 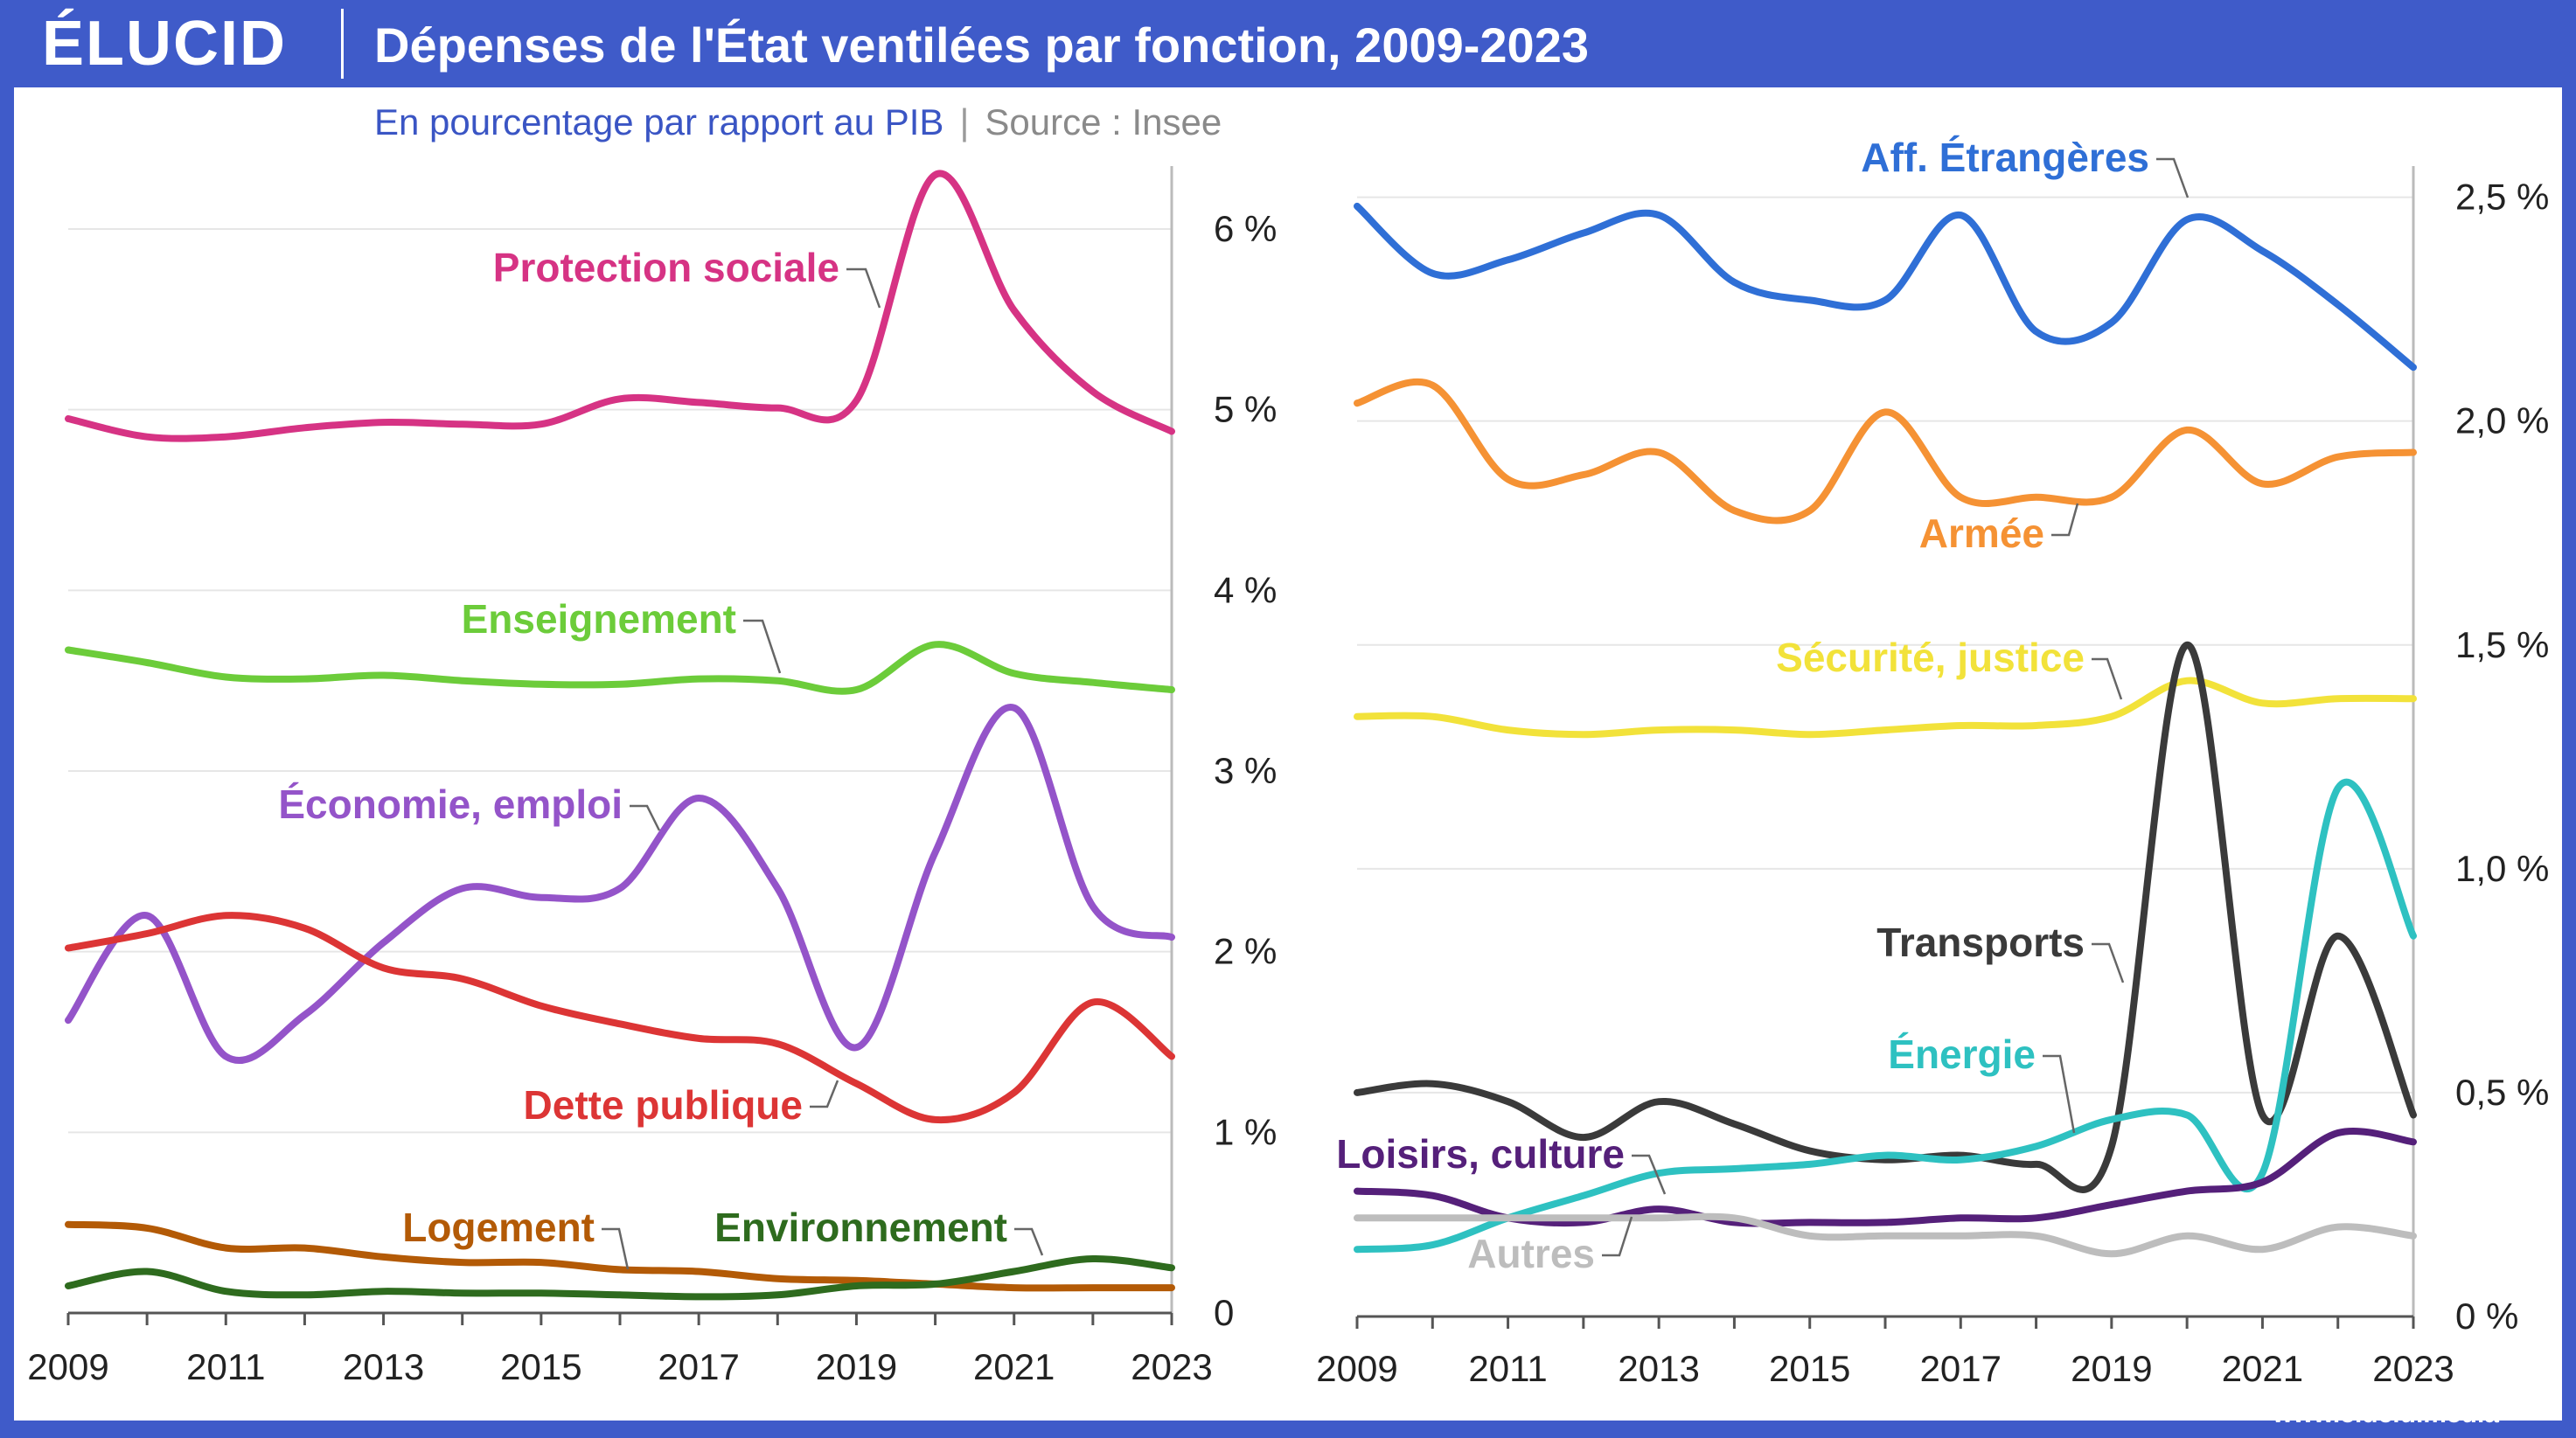 I want to click on series-label-loisirs-culture: Loisirs, culture, so click(x=1480, y=1154).